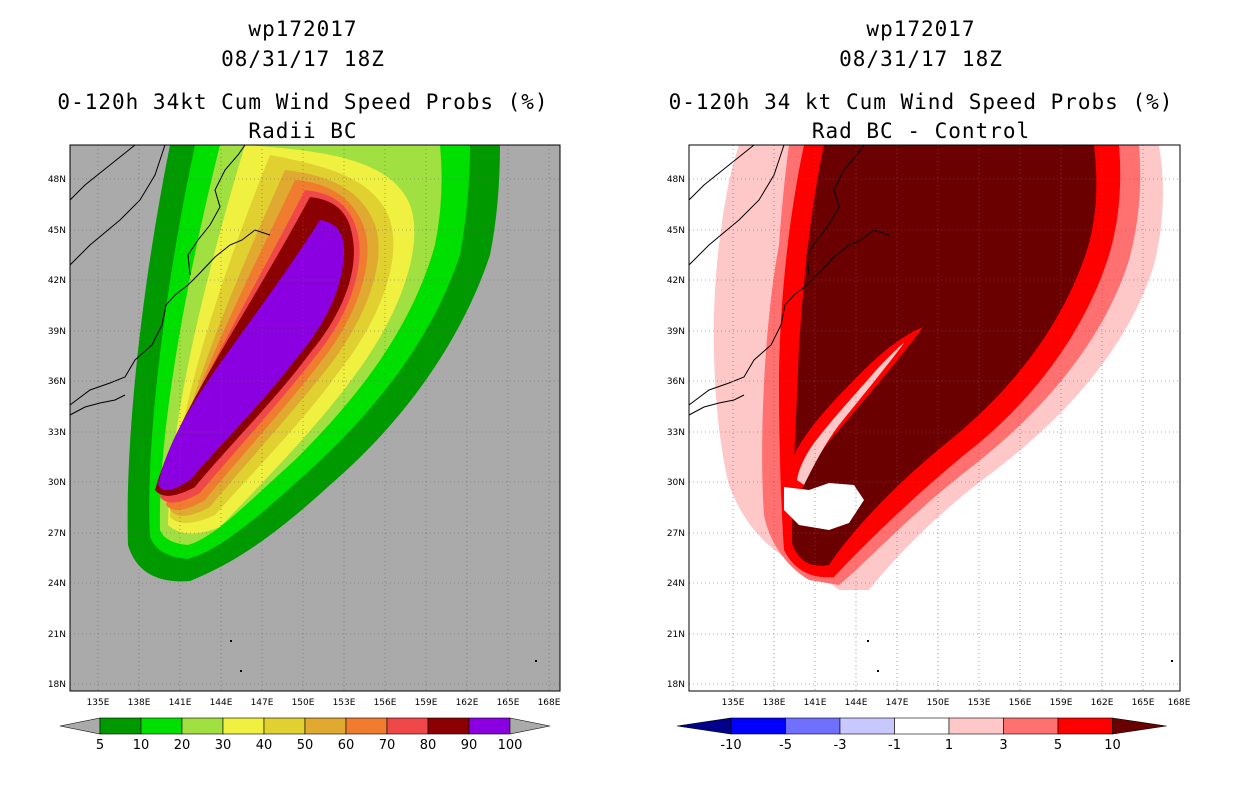  Describe the element at coordinates (303, 102) in the screenshot. I see `product-title: 0-120h 34kt Cum Wind Speed Probs (%)` at that location.